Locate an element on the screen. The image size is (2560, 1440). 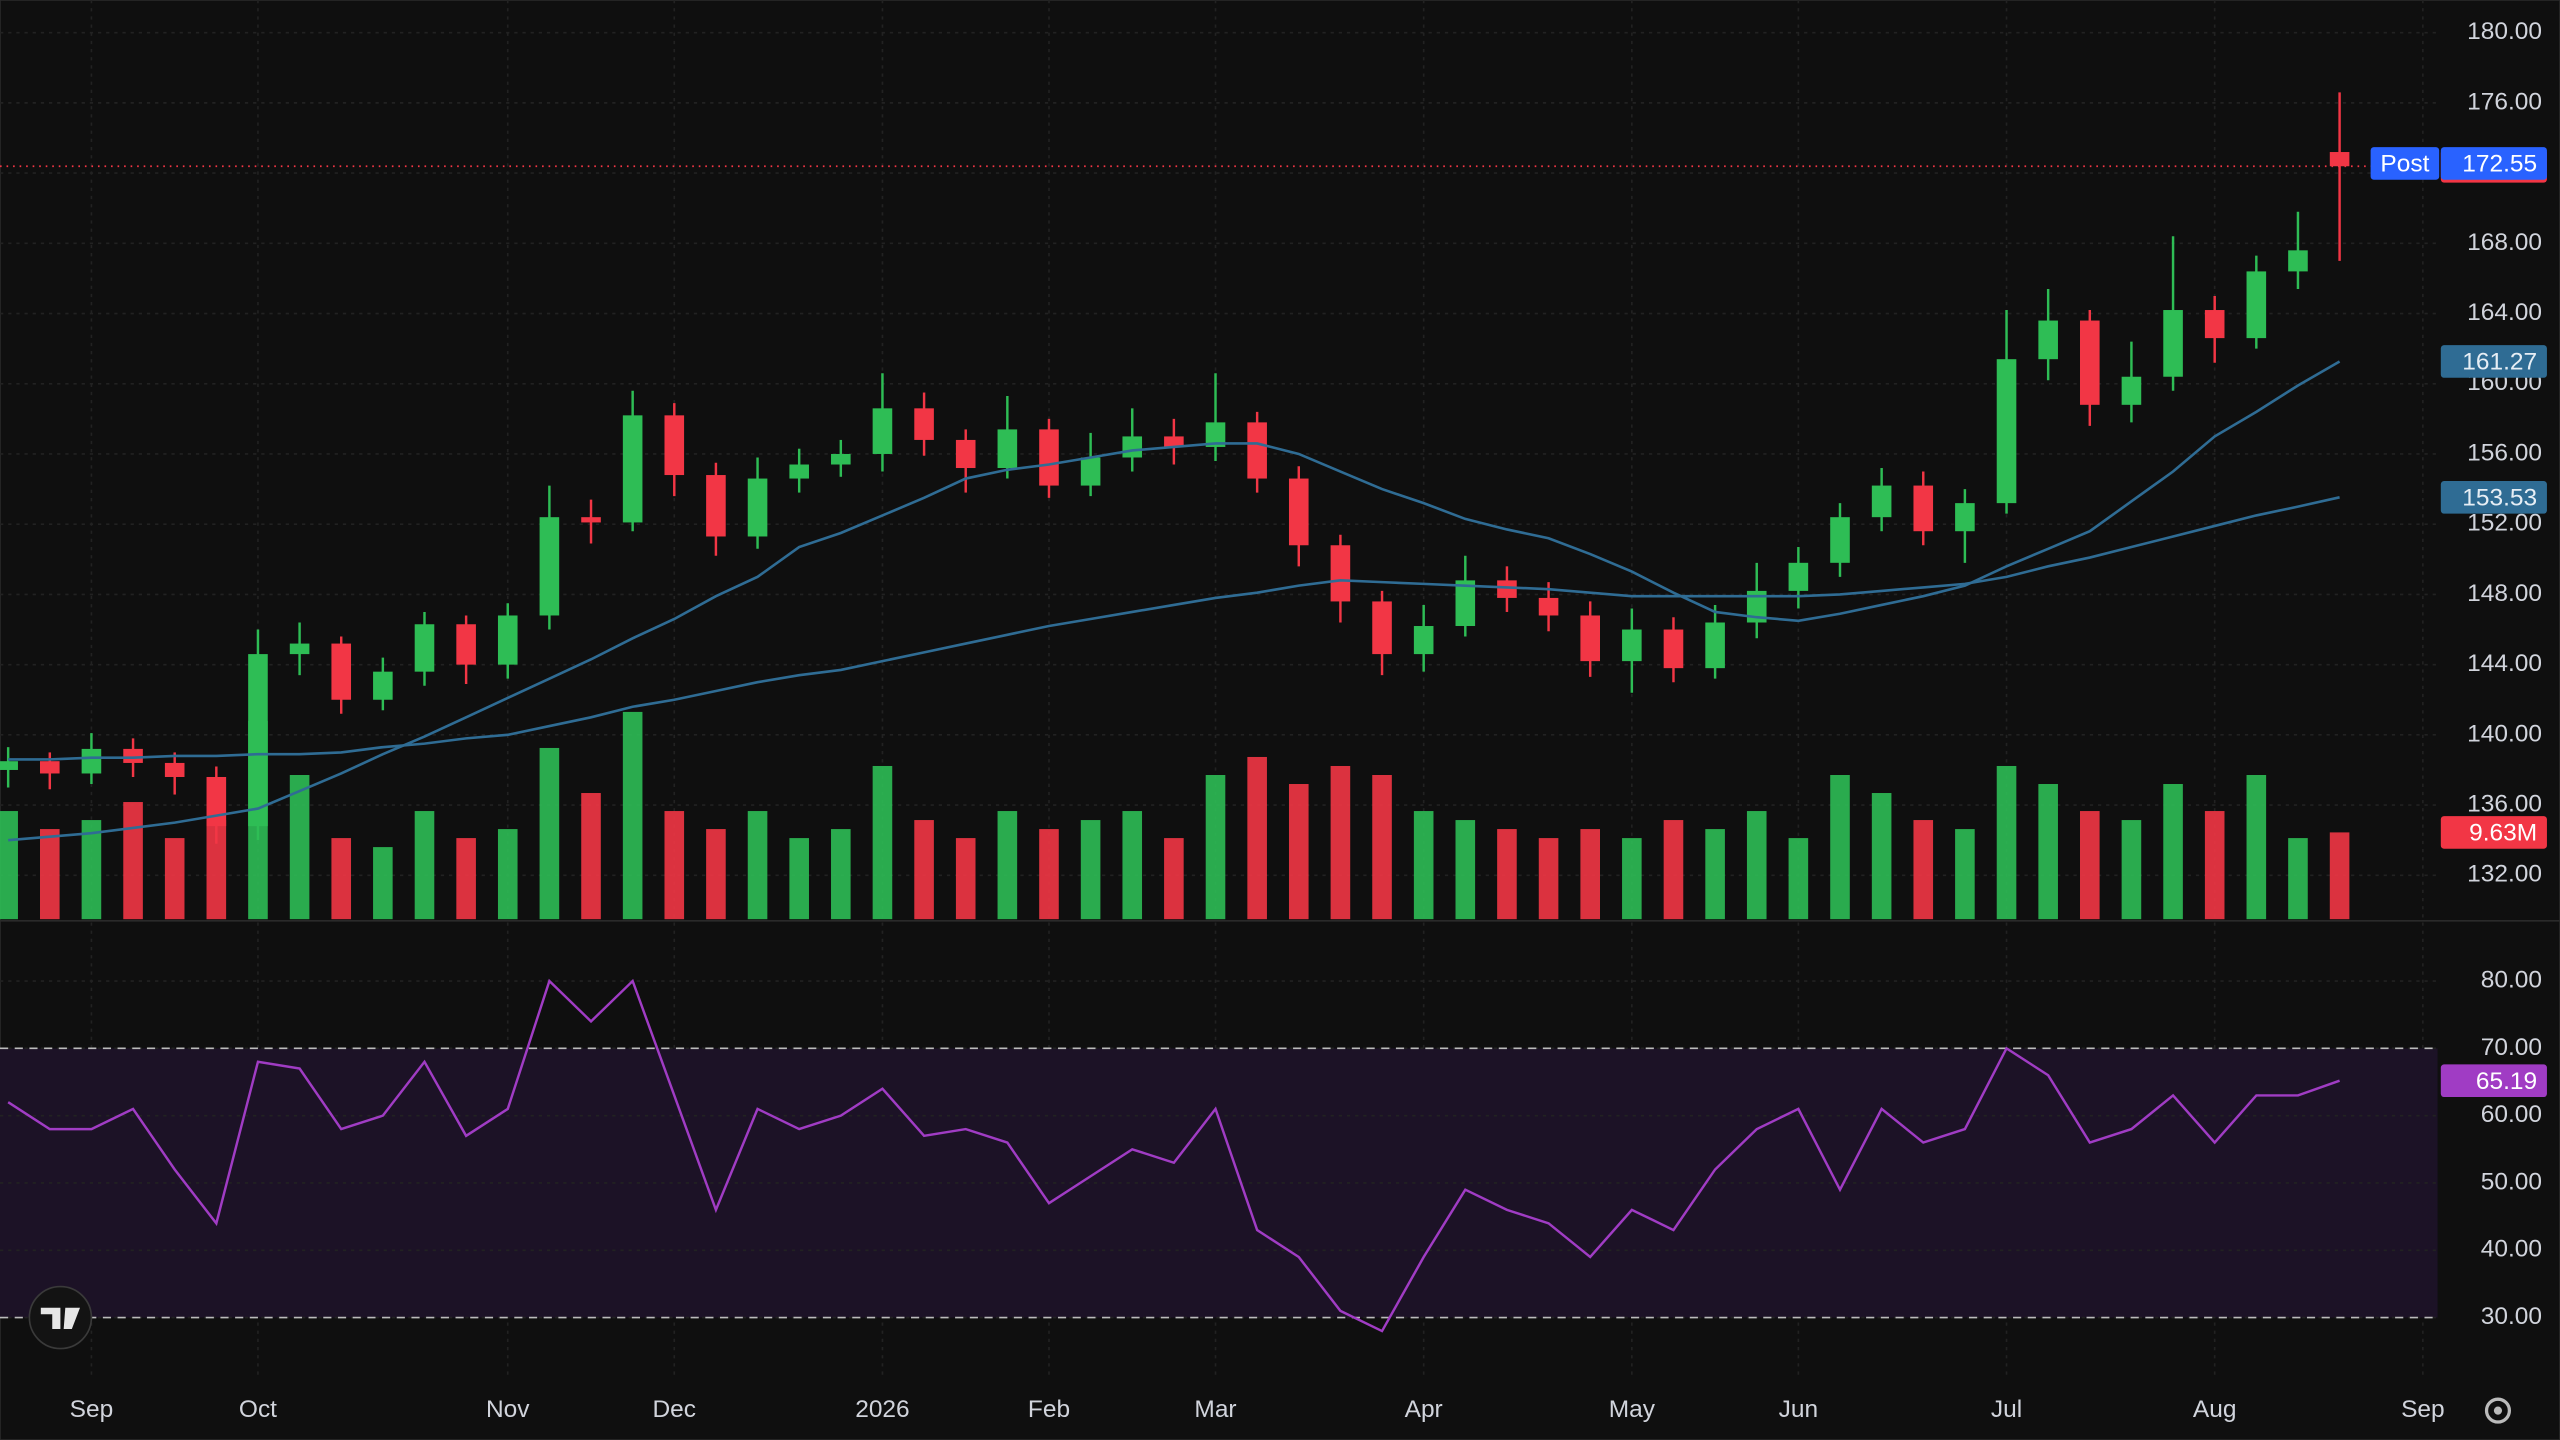
x-tick-label: 2026 is located at coordinates (882, 1409).